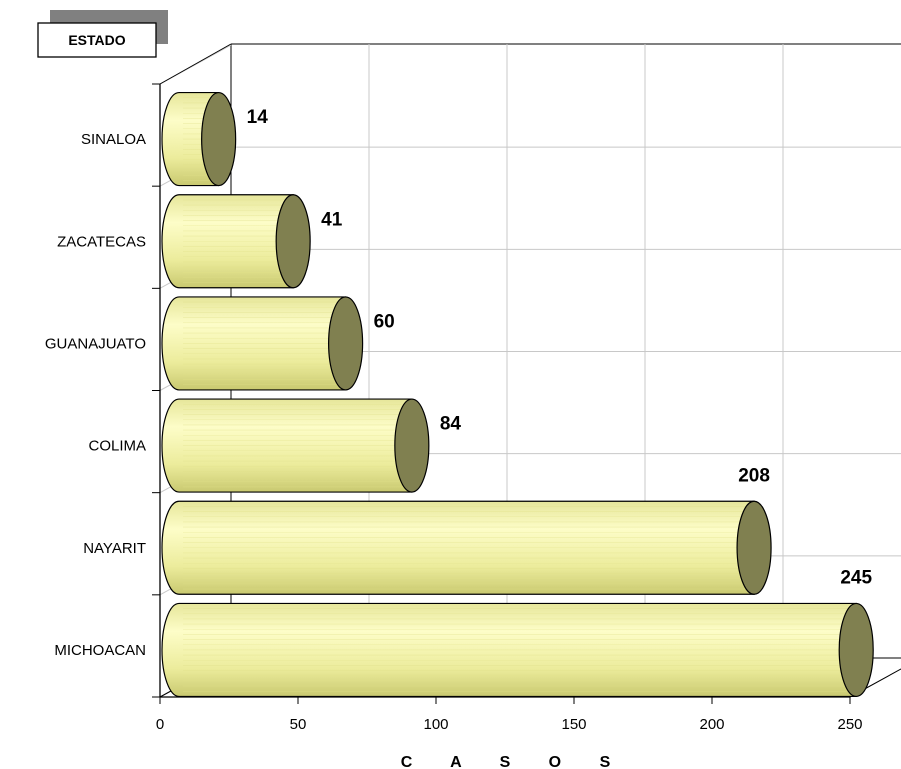  Describe the element at coordinates (466, 547) in the screenshot. I see `bar-nayarit` at that location.